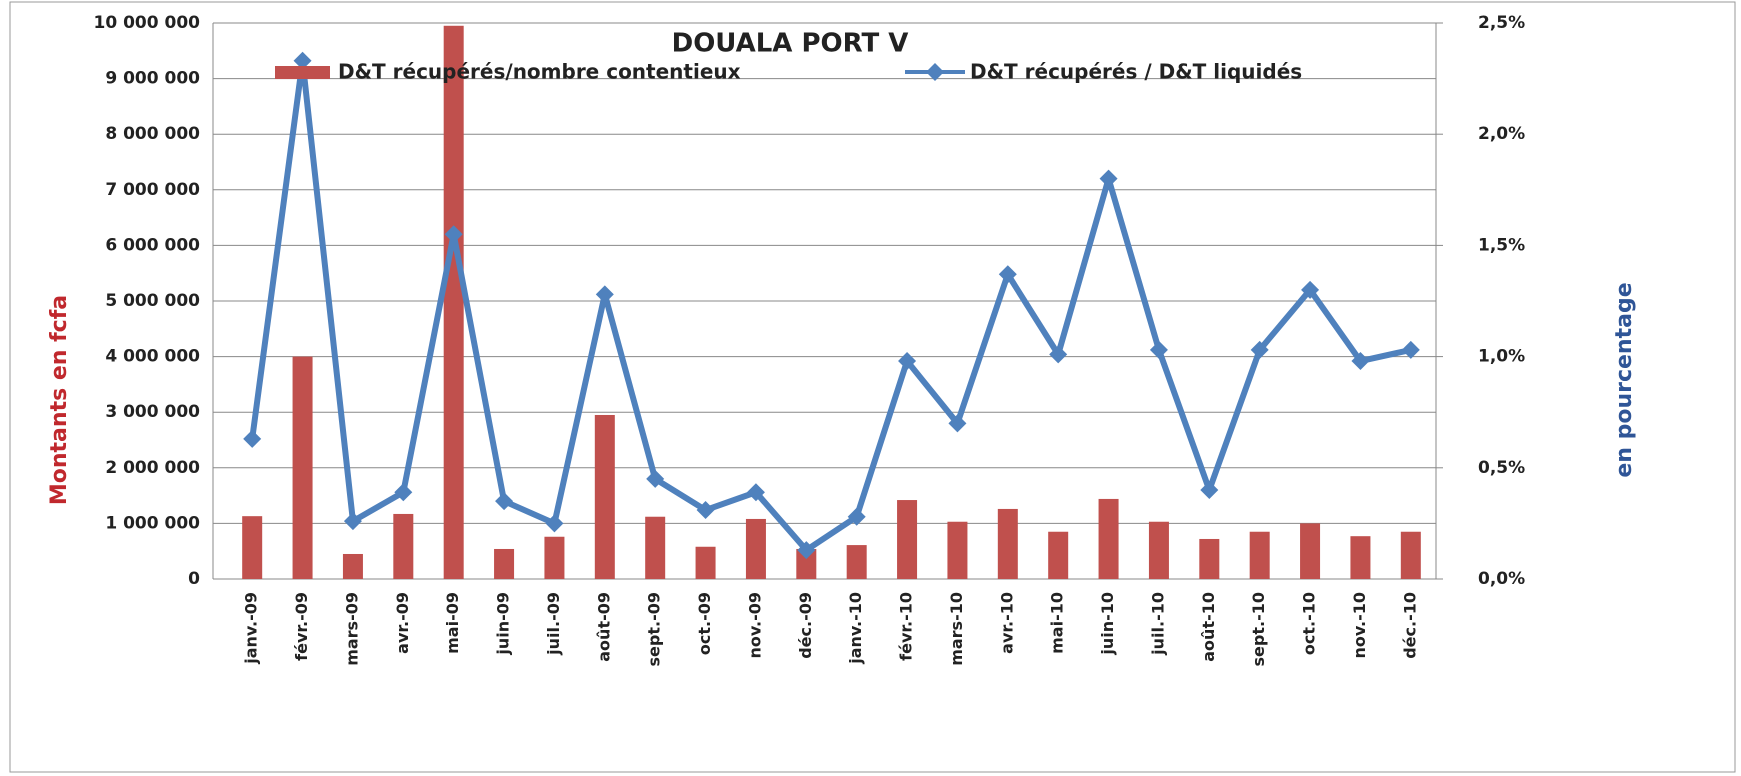 This screenshot has height=776, width=1741. I want to click on y-tick-label: 6 000 000, so click(152, 245).